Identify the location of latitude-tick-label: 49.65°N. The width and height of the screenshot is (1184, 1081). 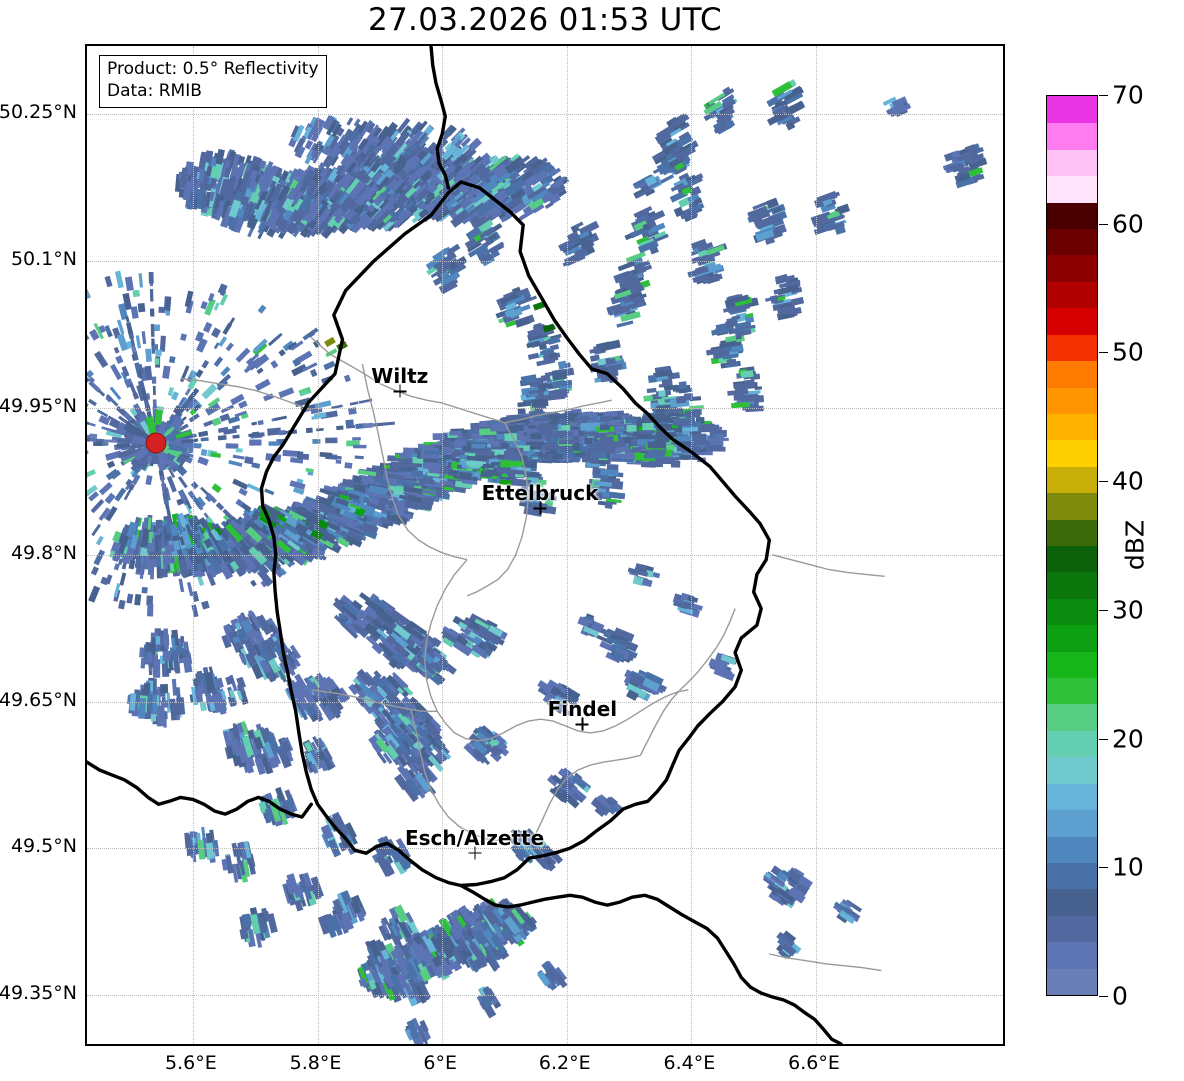
(38, 699).